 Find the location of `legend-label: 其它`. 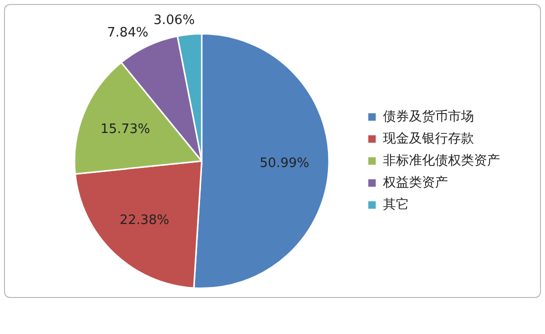

legend-label: 其它 is located at coordinates (396, 204).